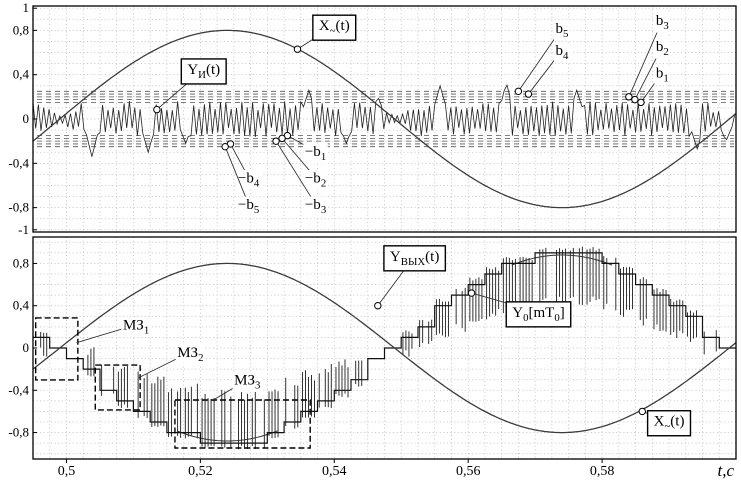 The image size is (741, 485). I want to click on label-y-out: YВЫХ(t), so click(415, 258).